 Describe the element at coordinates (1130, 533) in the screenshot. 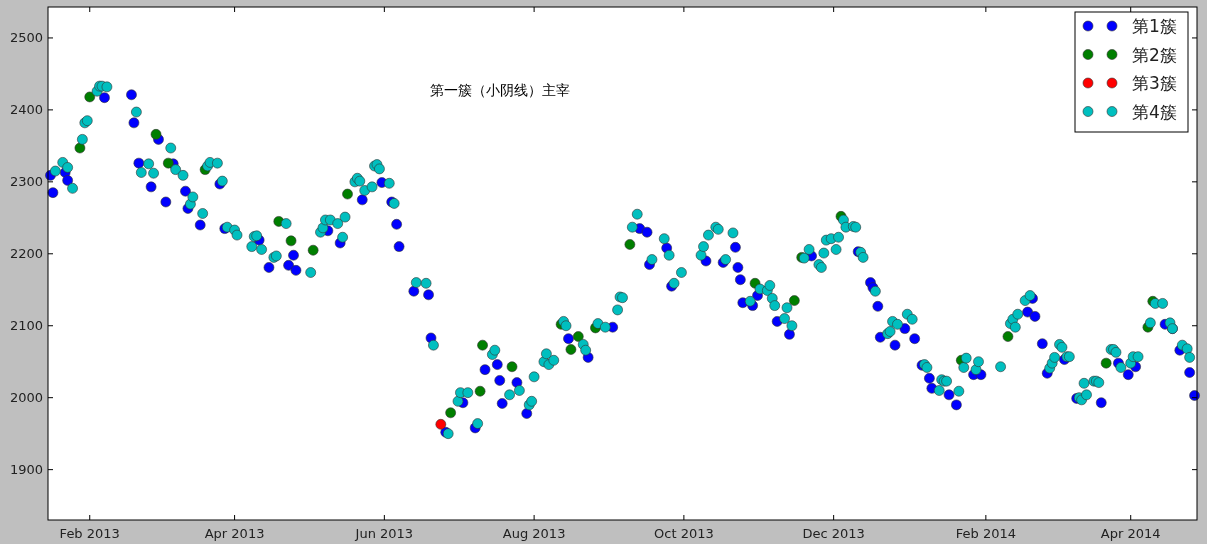

I see `x-tick-label: Apr 2014` at that location.